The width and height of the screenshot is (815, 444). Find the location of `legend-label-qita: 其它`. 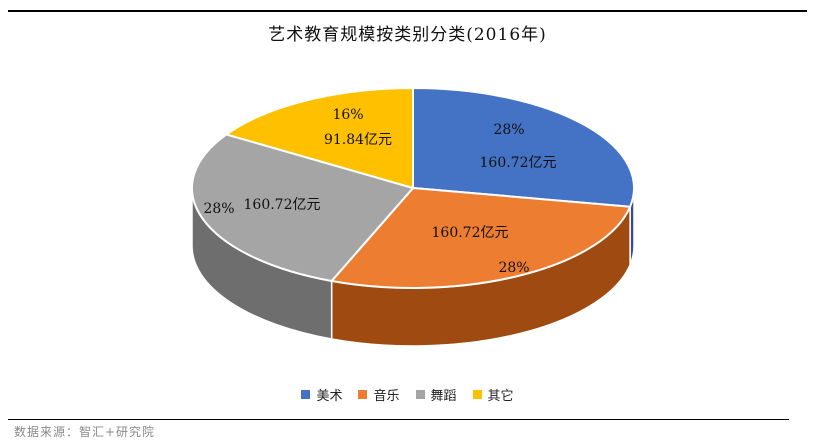

legend-label-qita: 其它 is located at coordinates (500, 396).